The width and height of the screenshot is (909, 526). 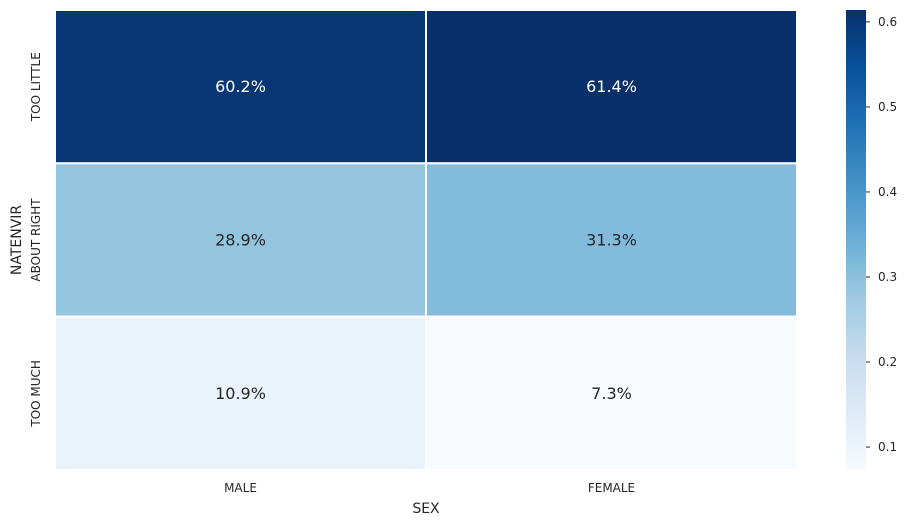 What do you see at coordinates (887, 192) in the screenshot?
I see `colorbar-tick-label: 0.4` at bounding box center [887, 192].